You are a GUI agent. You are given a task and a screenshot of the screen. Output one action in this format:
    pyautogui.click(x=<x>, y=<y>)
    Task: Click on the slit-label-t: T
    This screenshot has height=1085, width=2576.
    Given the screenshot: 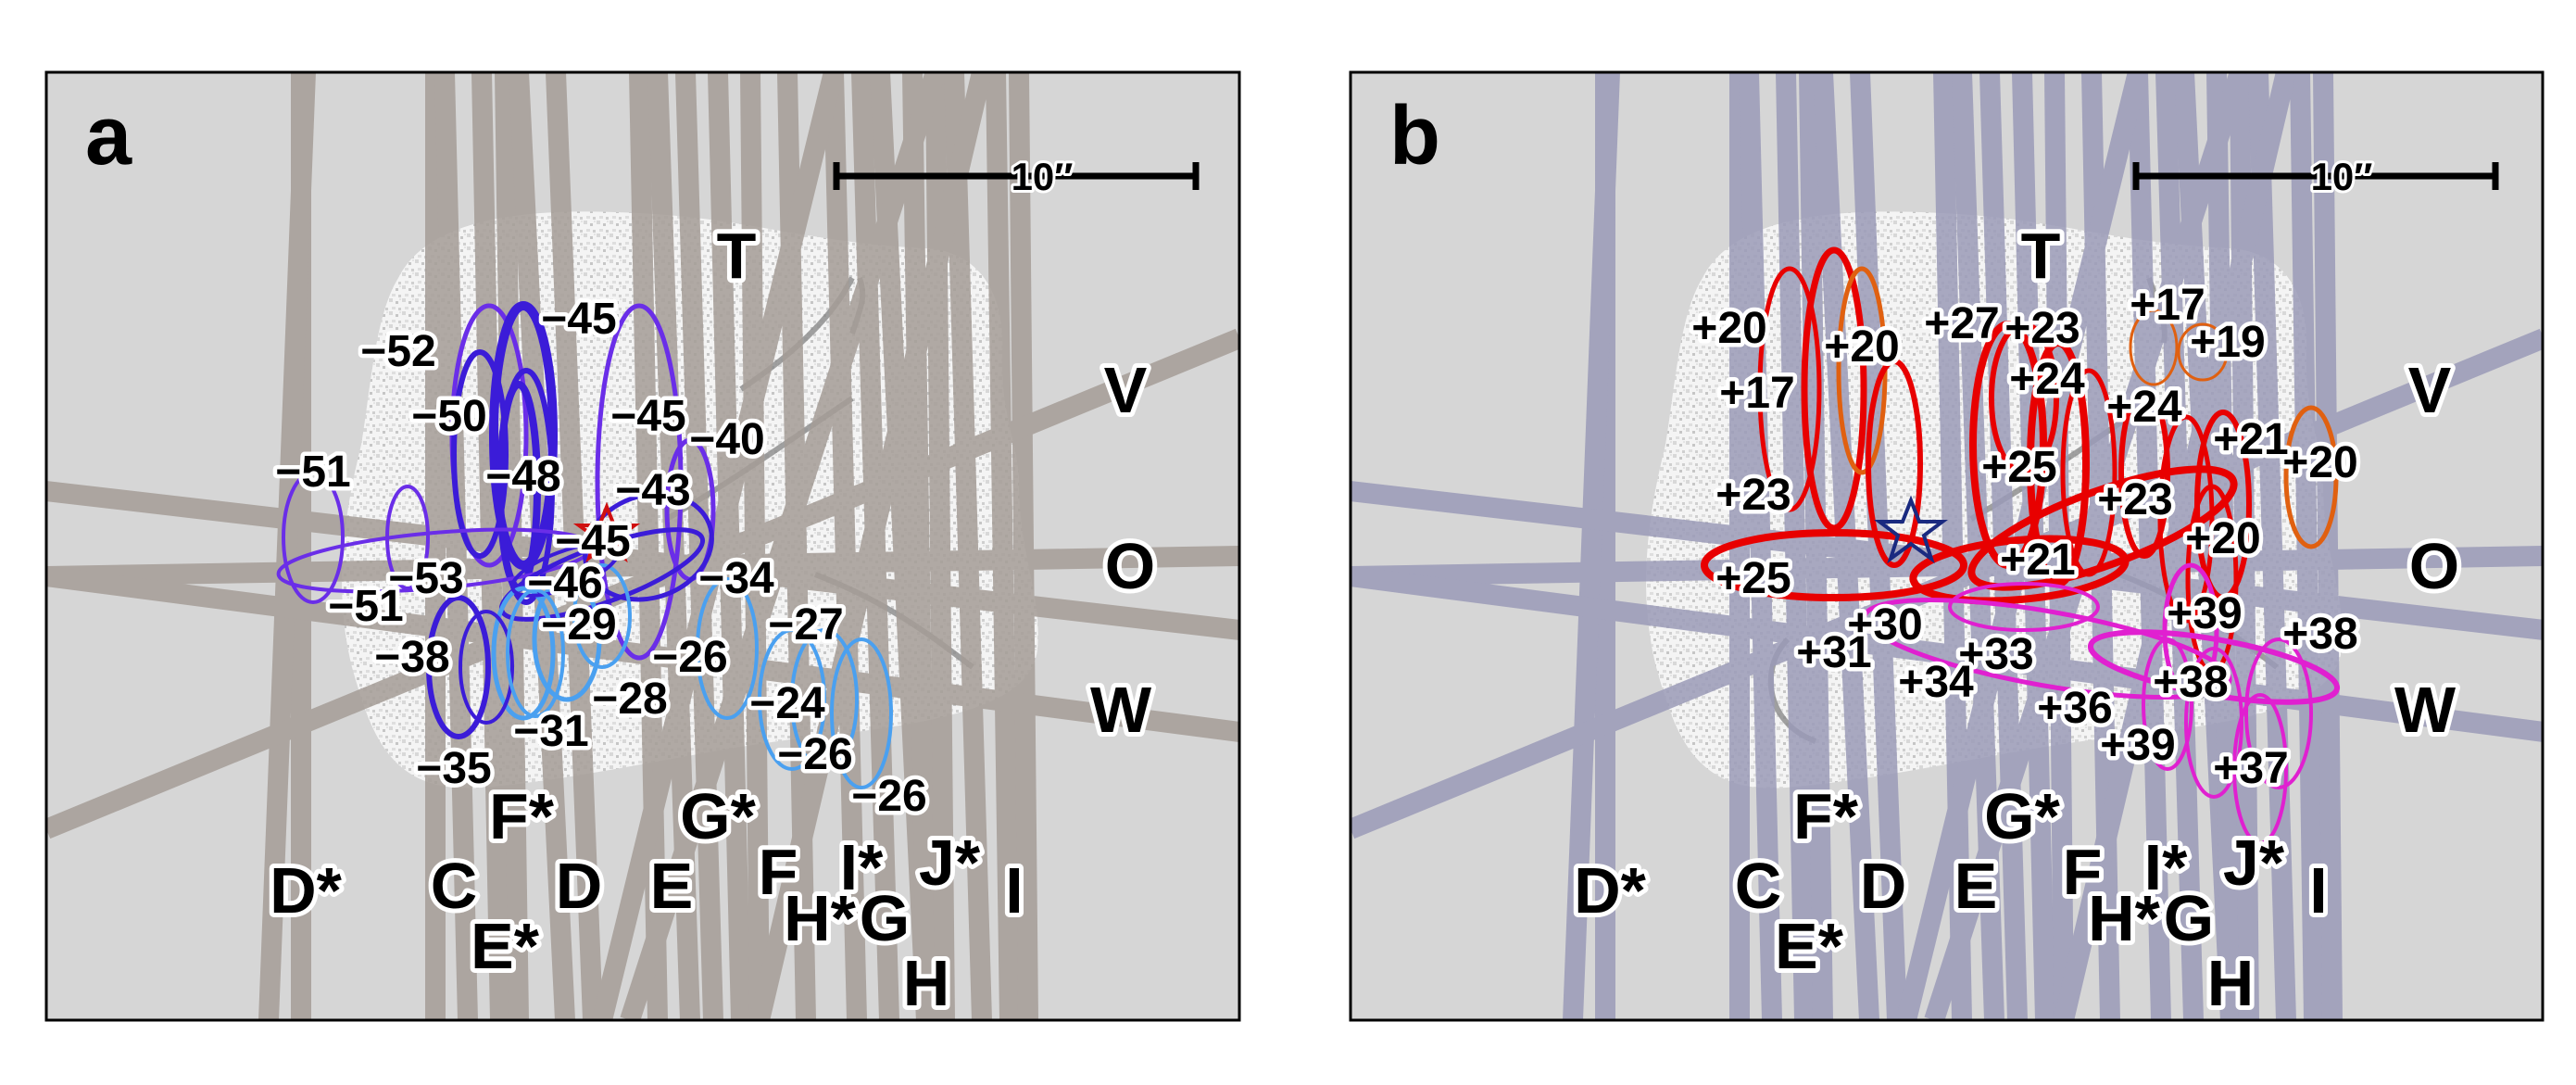 What is the action you would take?
    pyautogui.click(x=737, y=256)
    